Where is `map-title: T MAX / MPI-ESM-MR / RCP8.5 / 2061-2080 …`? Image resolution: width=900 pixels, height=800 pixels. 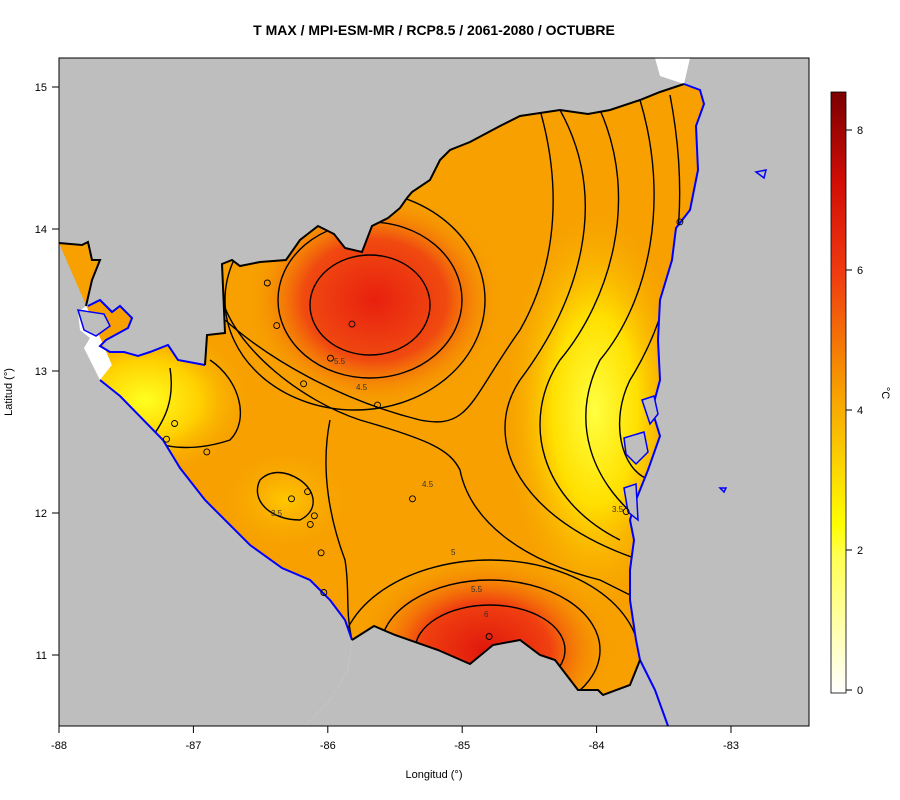 map-title: T MAX / MPI-ESM-MR / RCP8.5 / 2061-2080 … is located at coordinates (434, 30).